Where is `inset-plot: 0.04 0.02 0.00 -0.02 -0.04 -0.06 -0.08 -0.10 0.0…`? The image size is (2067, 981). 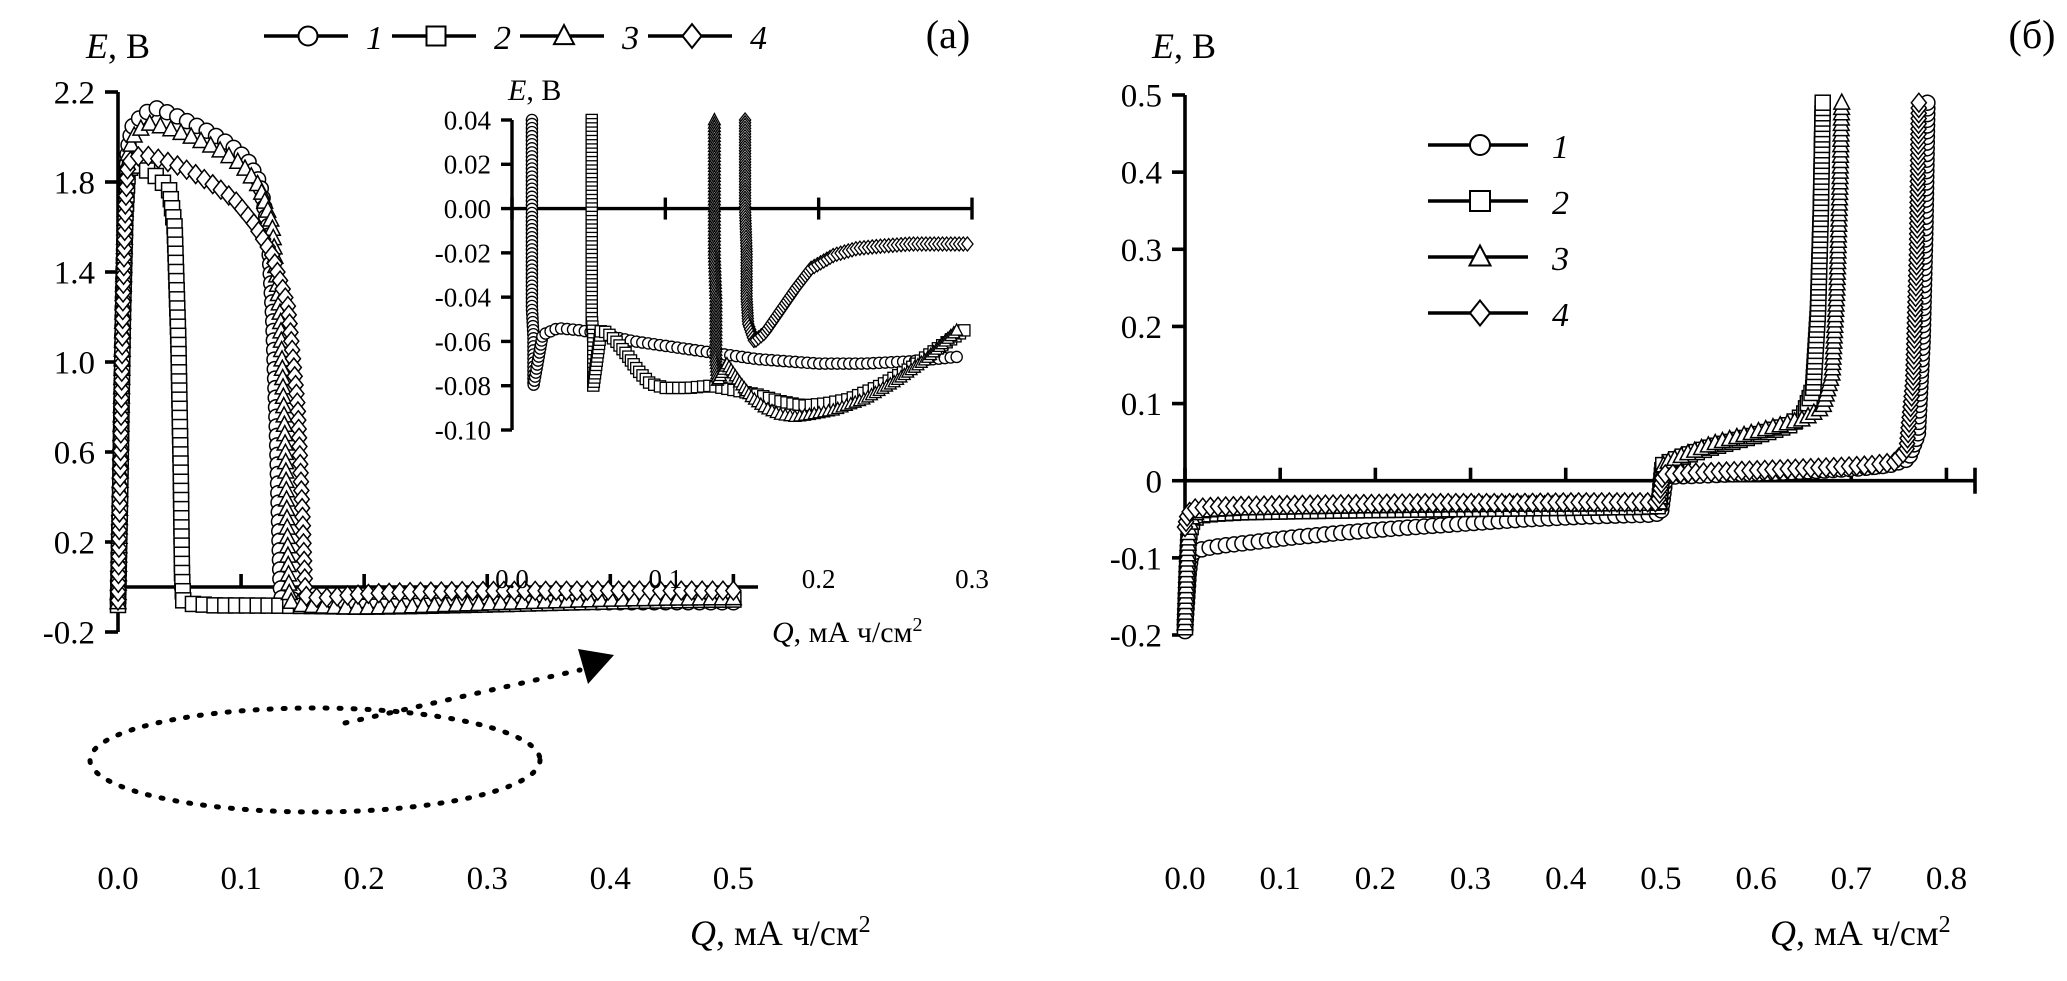
inset-plot: 0.04 0.02 0.00 -0.02 -0.04 -0.06 -0.08 -0.10 0.0… is located at coordinates (712, 349).